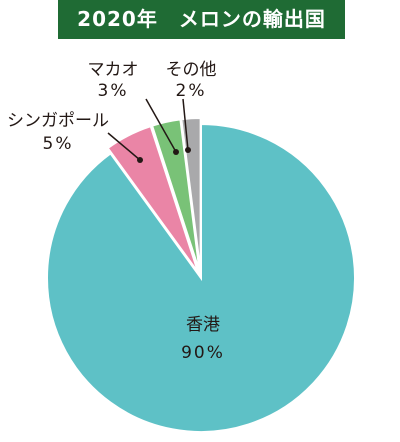  I want to click on slice-value-2: 3%, so click(113, 91).